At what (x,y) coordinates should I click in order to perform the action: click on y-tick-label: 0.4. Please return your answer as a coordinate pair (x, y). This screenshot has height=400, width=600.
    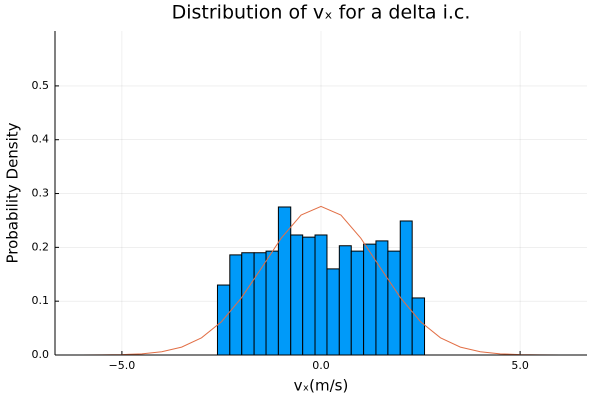
    Looking at the image, I should click on (41, 139).